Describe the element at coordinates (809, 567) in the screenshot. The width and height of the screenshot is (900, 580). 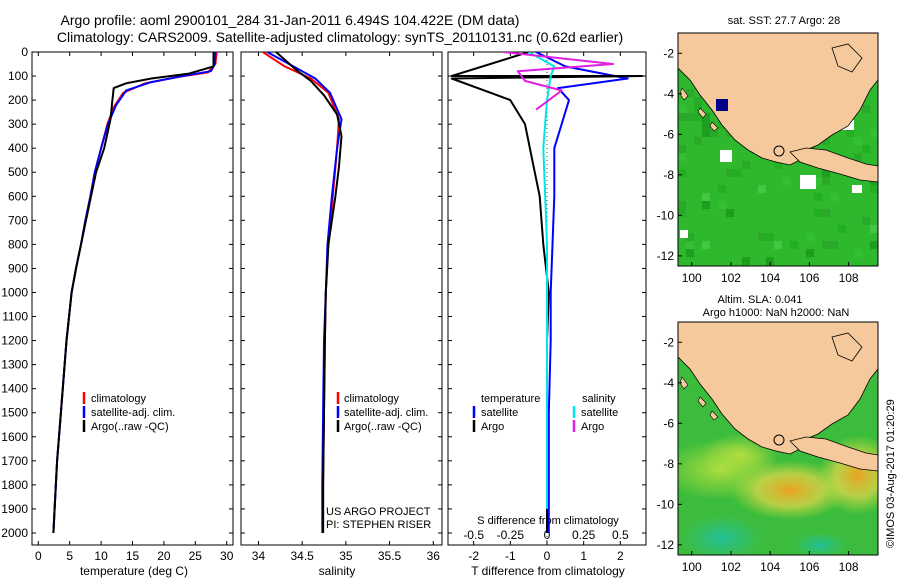
I see `lon-tick-label: 106` at that location.